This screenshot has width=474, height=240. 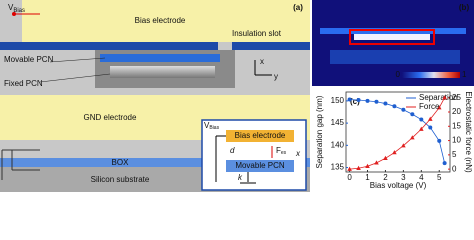 What do you see at coordinates (160, 58) in the screenshot?
I see `movable-pcn-shape` at bounding box center [160, 58].